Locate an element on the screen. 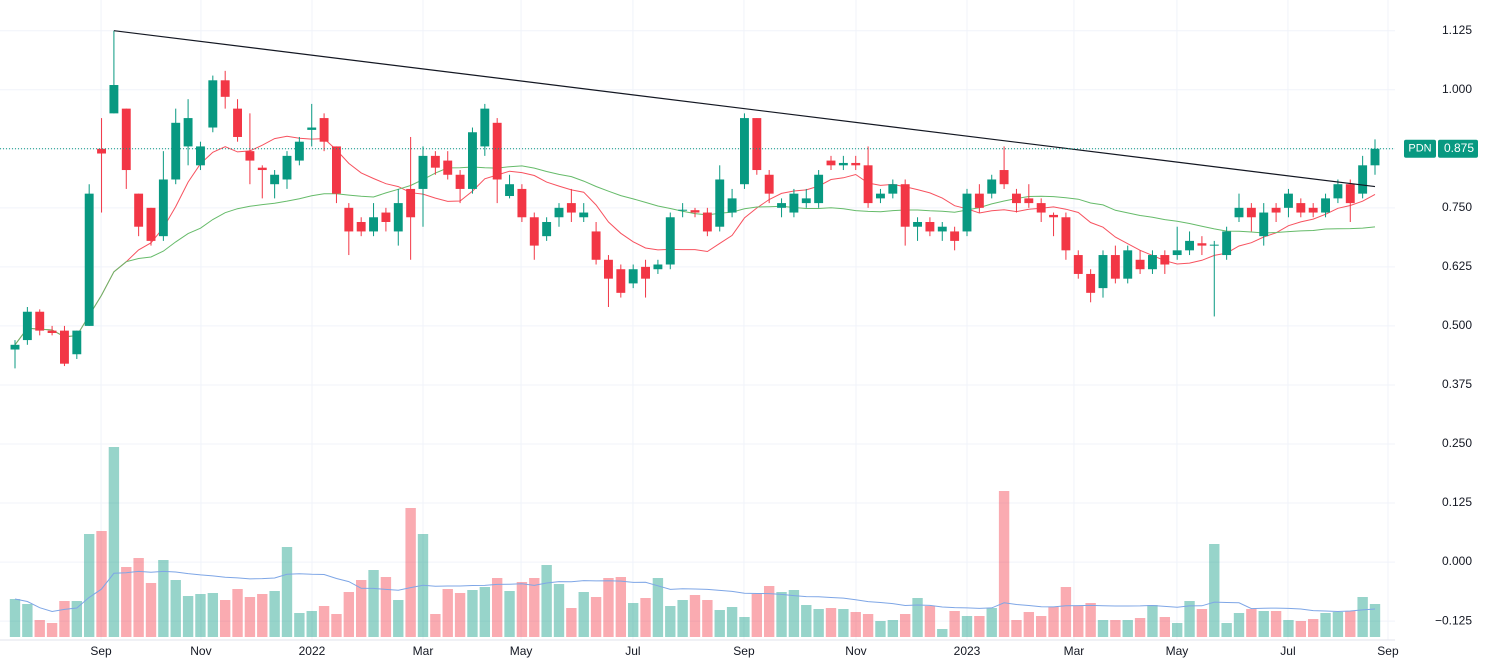 The image size is (1495, 665). x-tick-label: Mar is located at coordinates (423, 651).